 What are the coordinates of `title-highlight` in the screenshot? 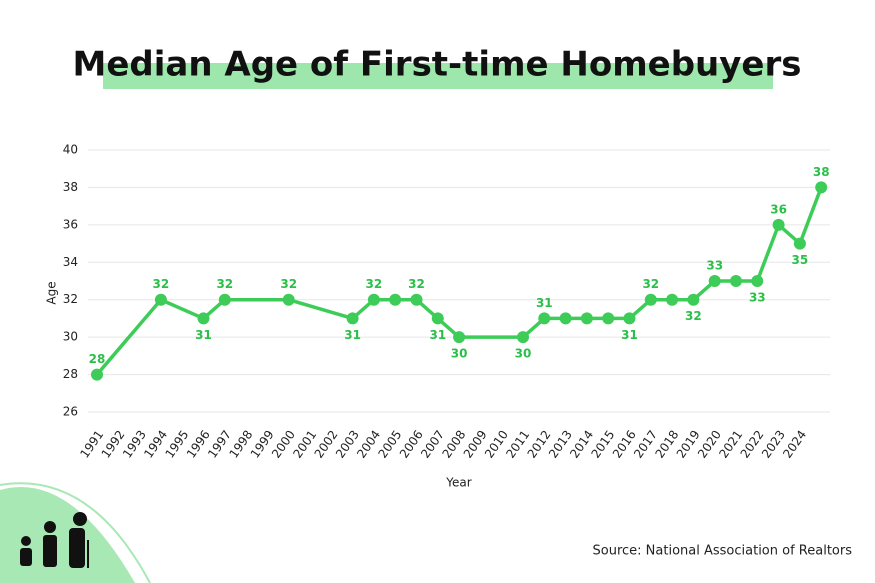 It's located at (438, 76).